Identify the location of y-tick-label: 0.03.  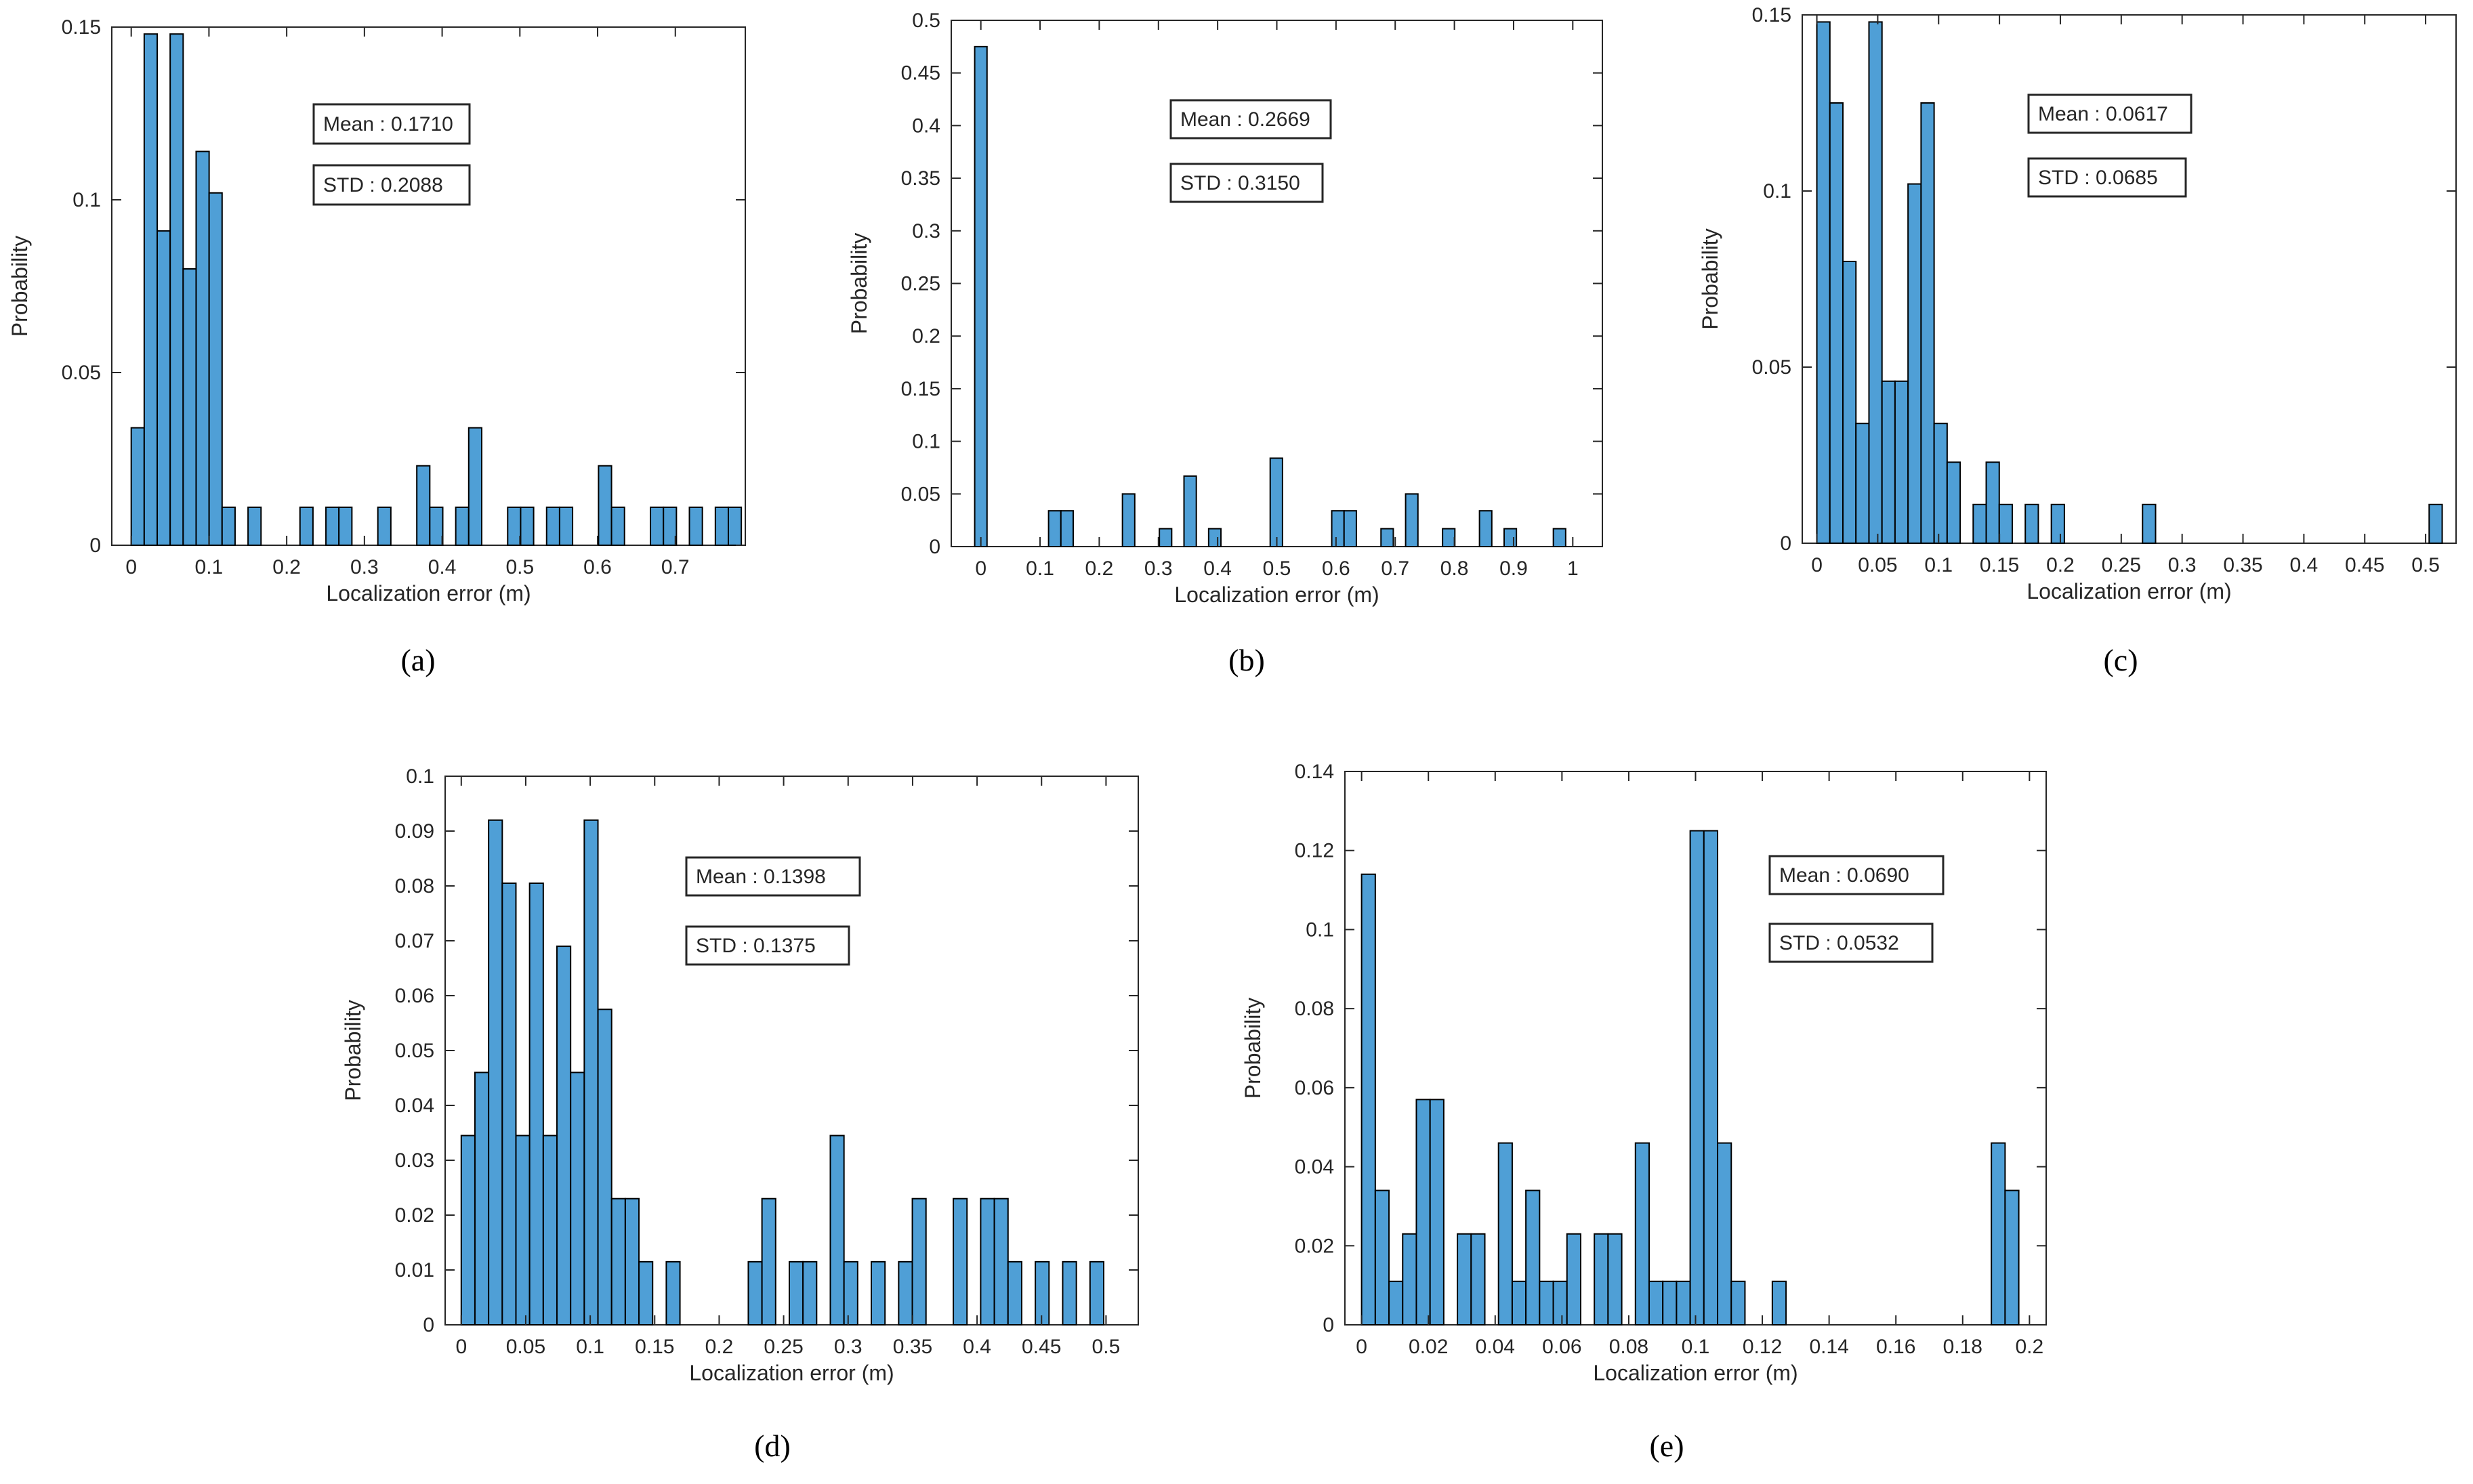
(415, 1160).